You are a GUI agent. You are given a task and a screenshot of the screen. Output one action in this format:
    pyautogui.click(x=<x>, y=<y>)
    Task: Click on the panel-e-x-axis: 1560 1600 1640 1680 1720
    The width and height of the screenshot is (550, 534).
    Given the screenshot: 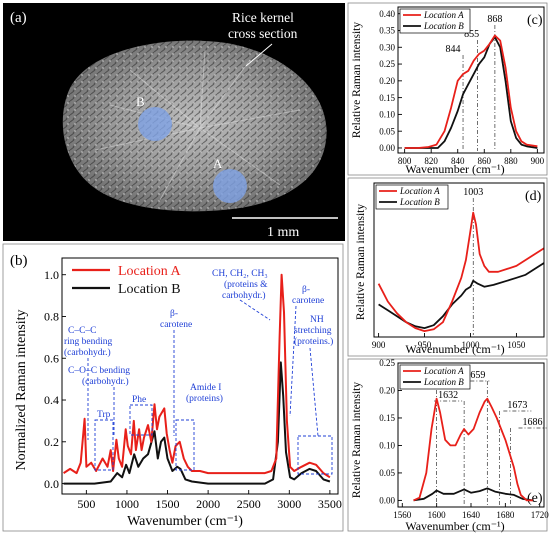 What is the action you would take?
    pyautogui.click(x=471, y=511)
    